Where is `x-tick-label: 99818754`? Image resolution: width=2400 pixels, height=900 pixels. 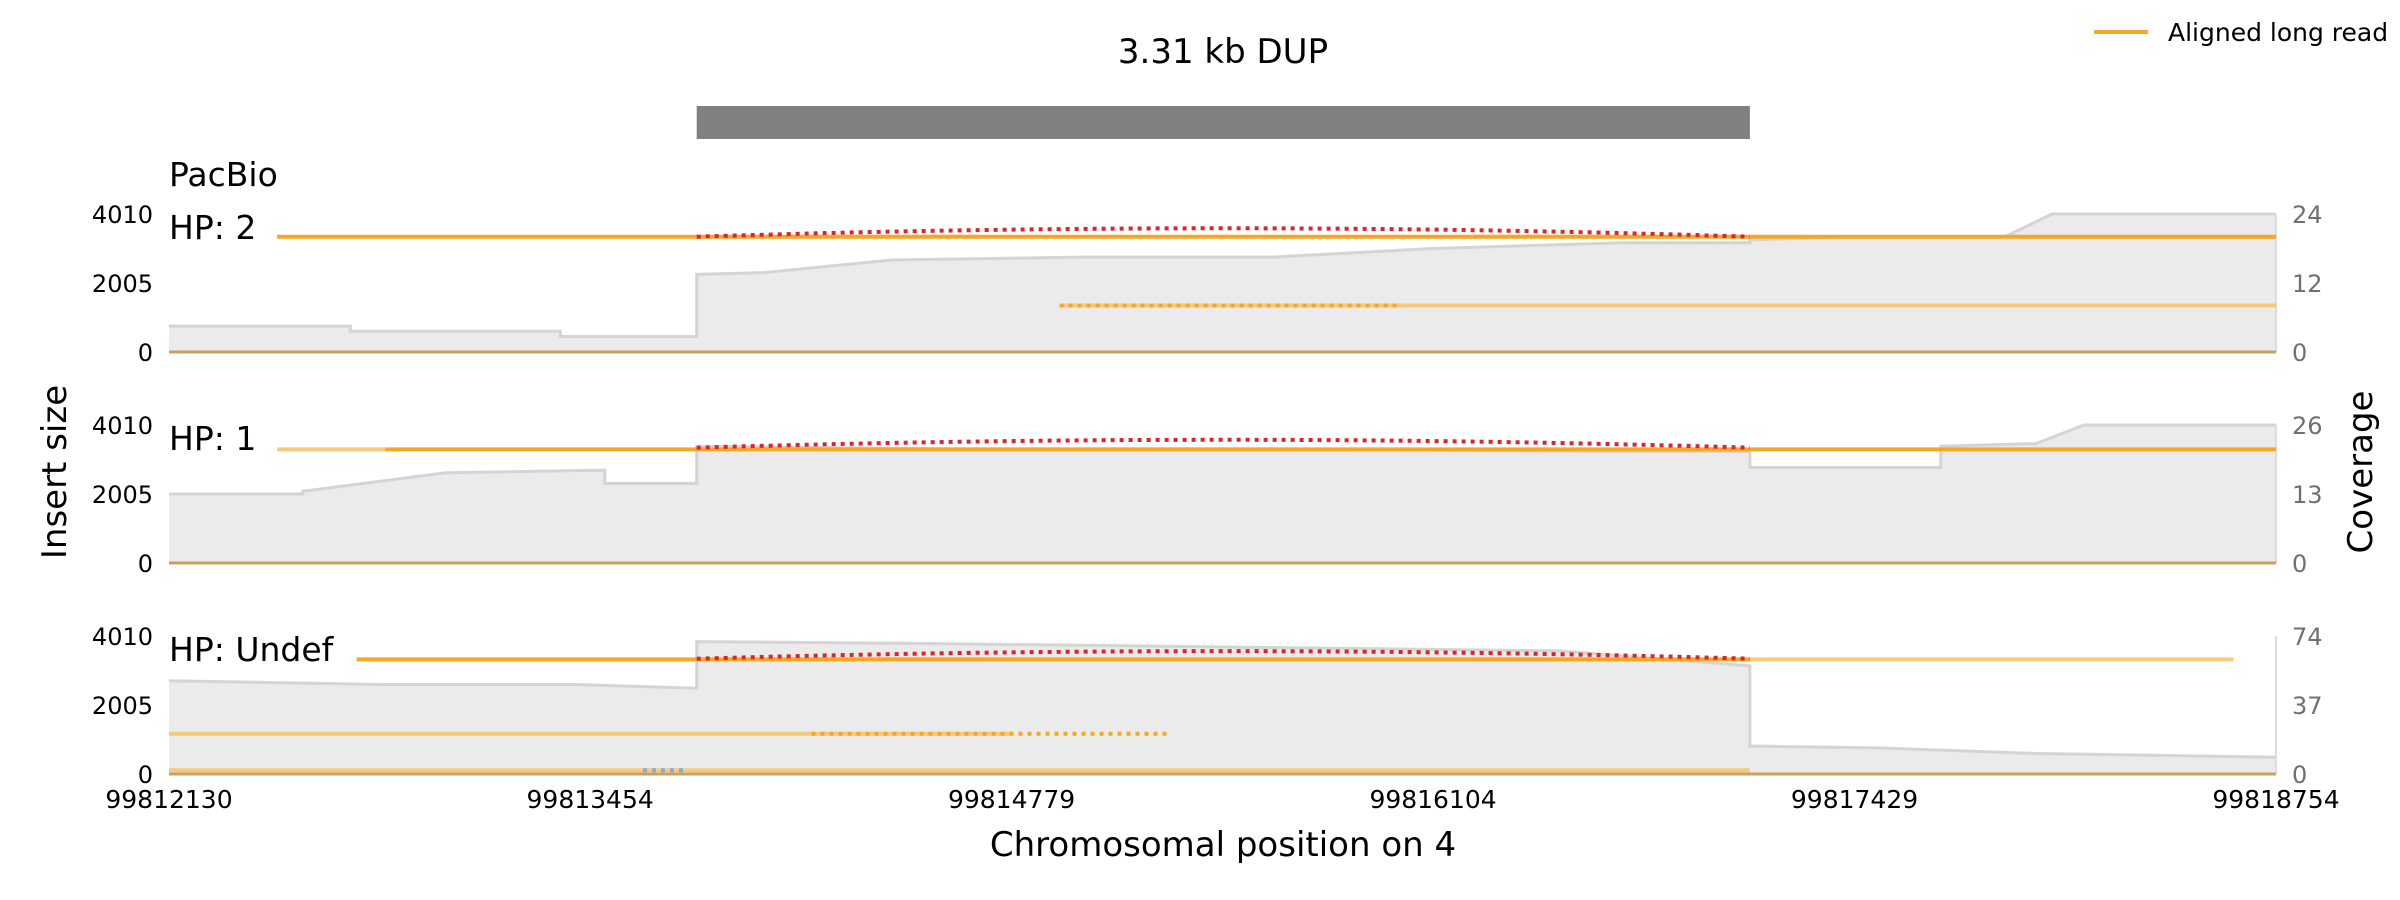 x-tick-label: 99818754 is located at coordinates (2275, 799).